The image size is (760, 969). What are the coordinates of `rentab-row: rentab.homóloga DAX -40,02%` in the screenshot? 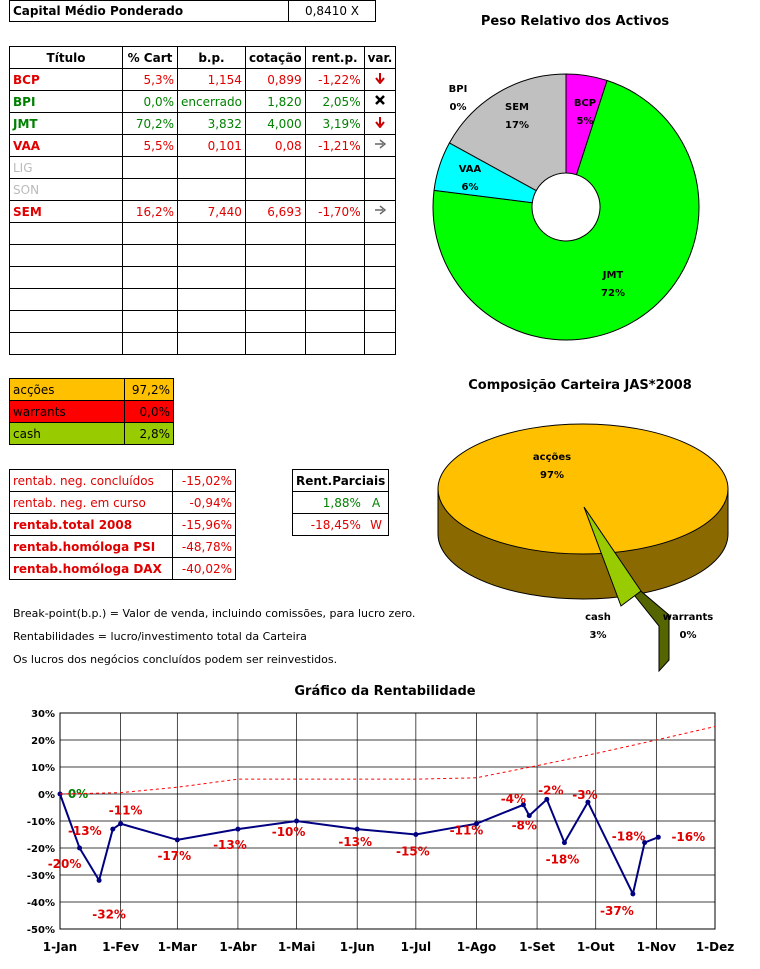 It's located at (122, 568).